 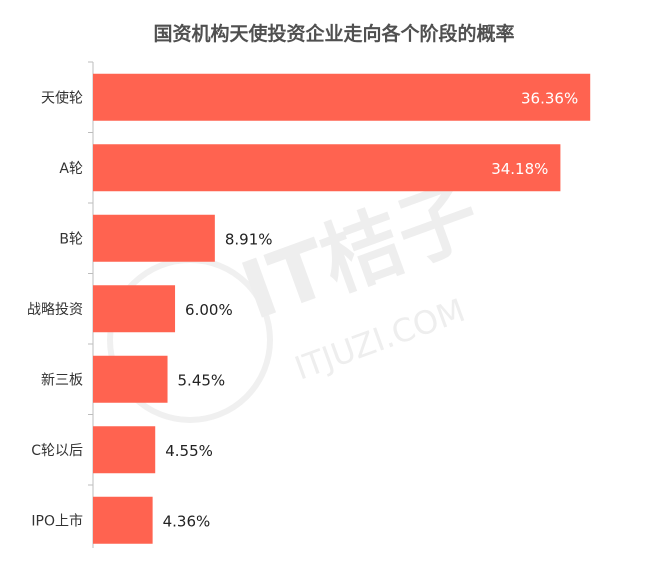 What do you see at coordinates (62, 380) in the screenshot?
I see `category-label: 新三板` at bounding box center [62, 380].